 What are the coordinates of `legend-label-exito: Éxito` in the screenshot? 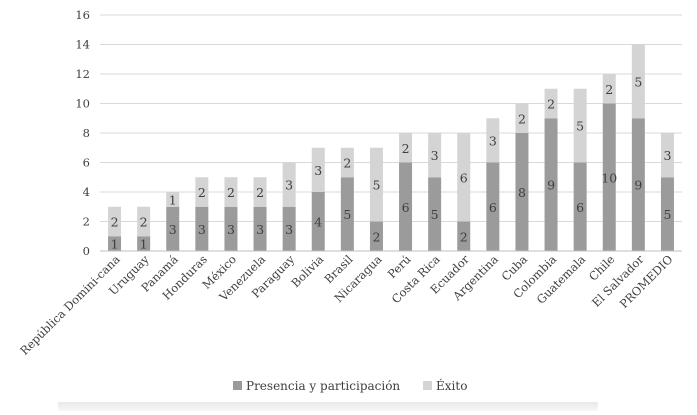 It's located at (451, 385).